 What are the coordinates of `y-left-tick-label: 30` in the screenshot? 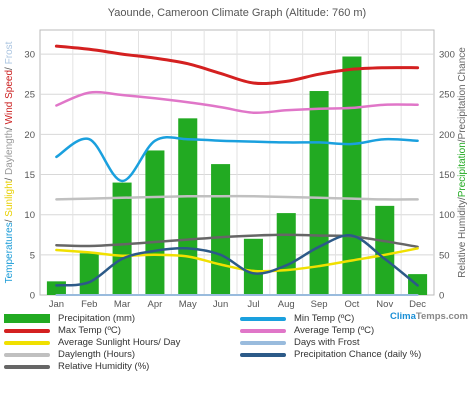 It's located at (29, 55).